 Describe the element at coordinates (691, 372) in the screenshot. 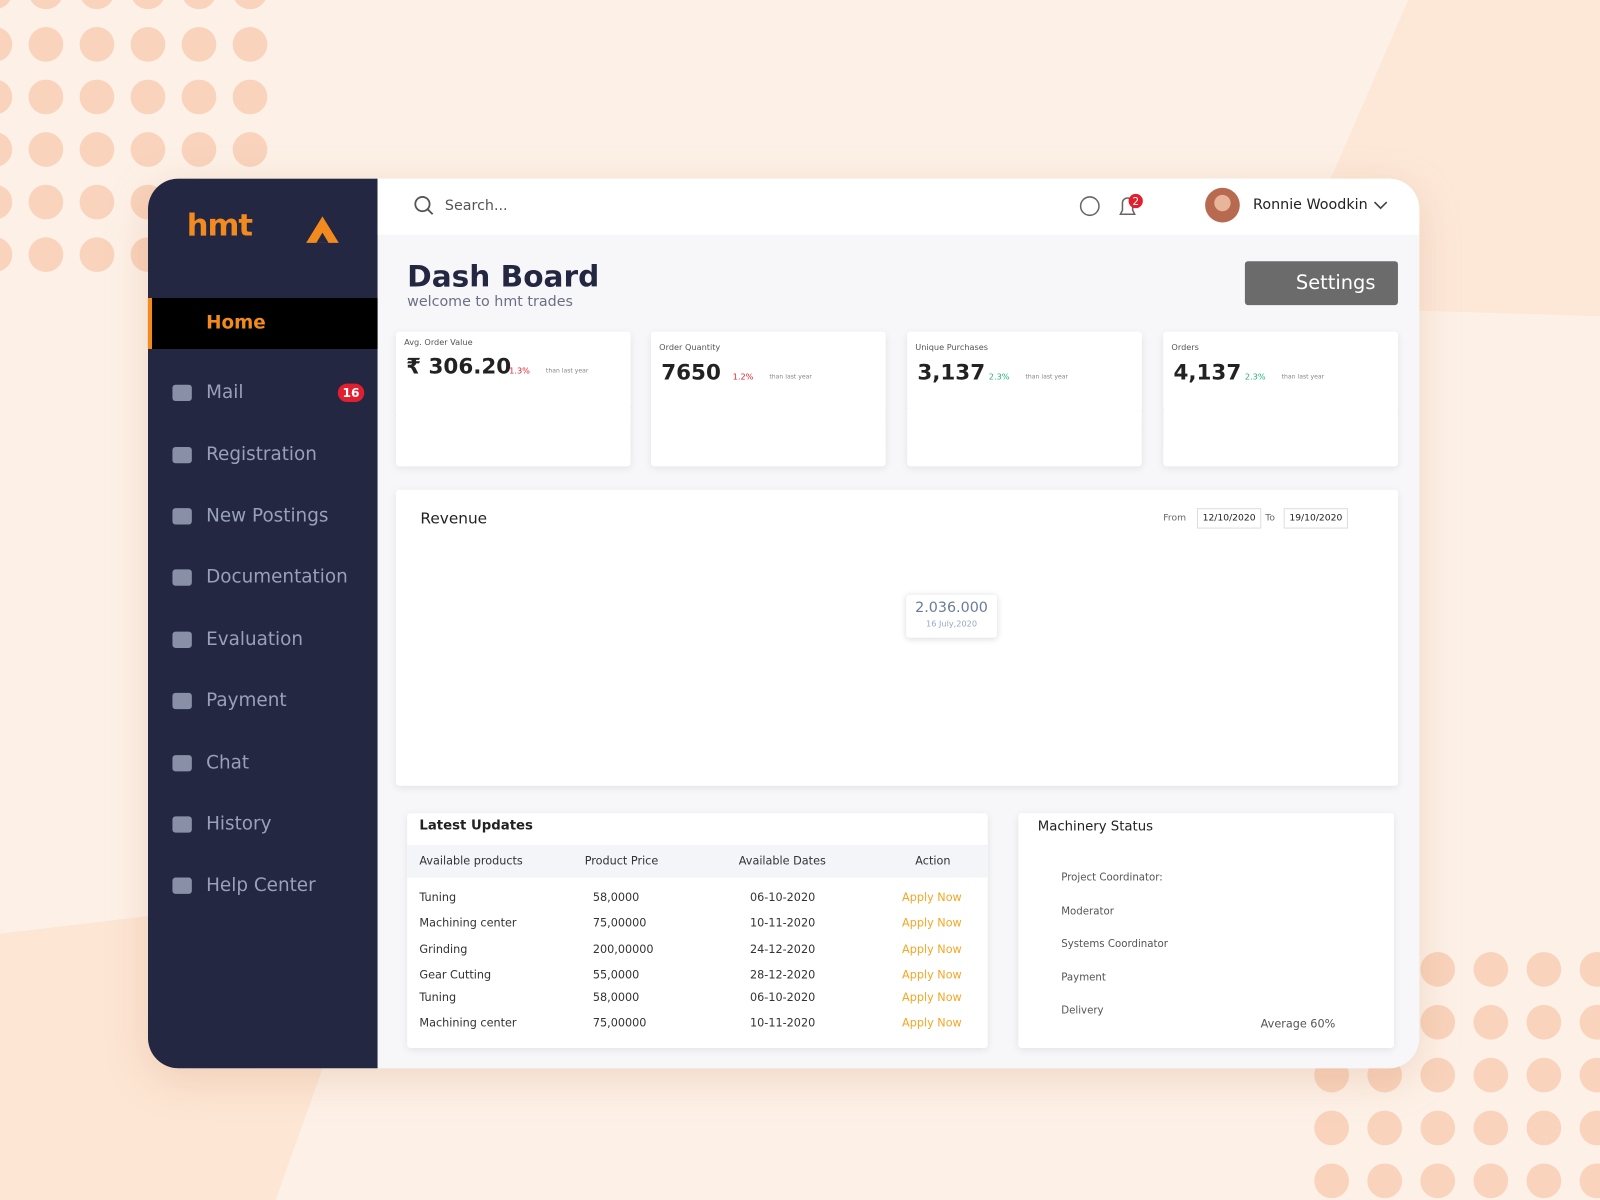

I see `stat-value: 7650` at that location.